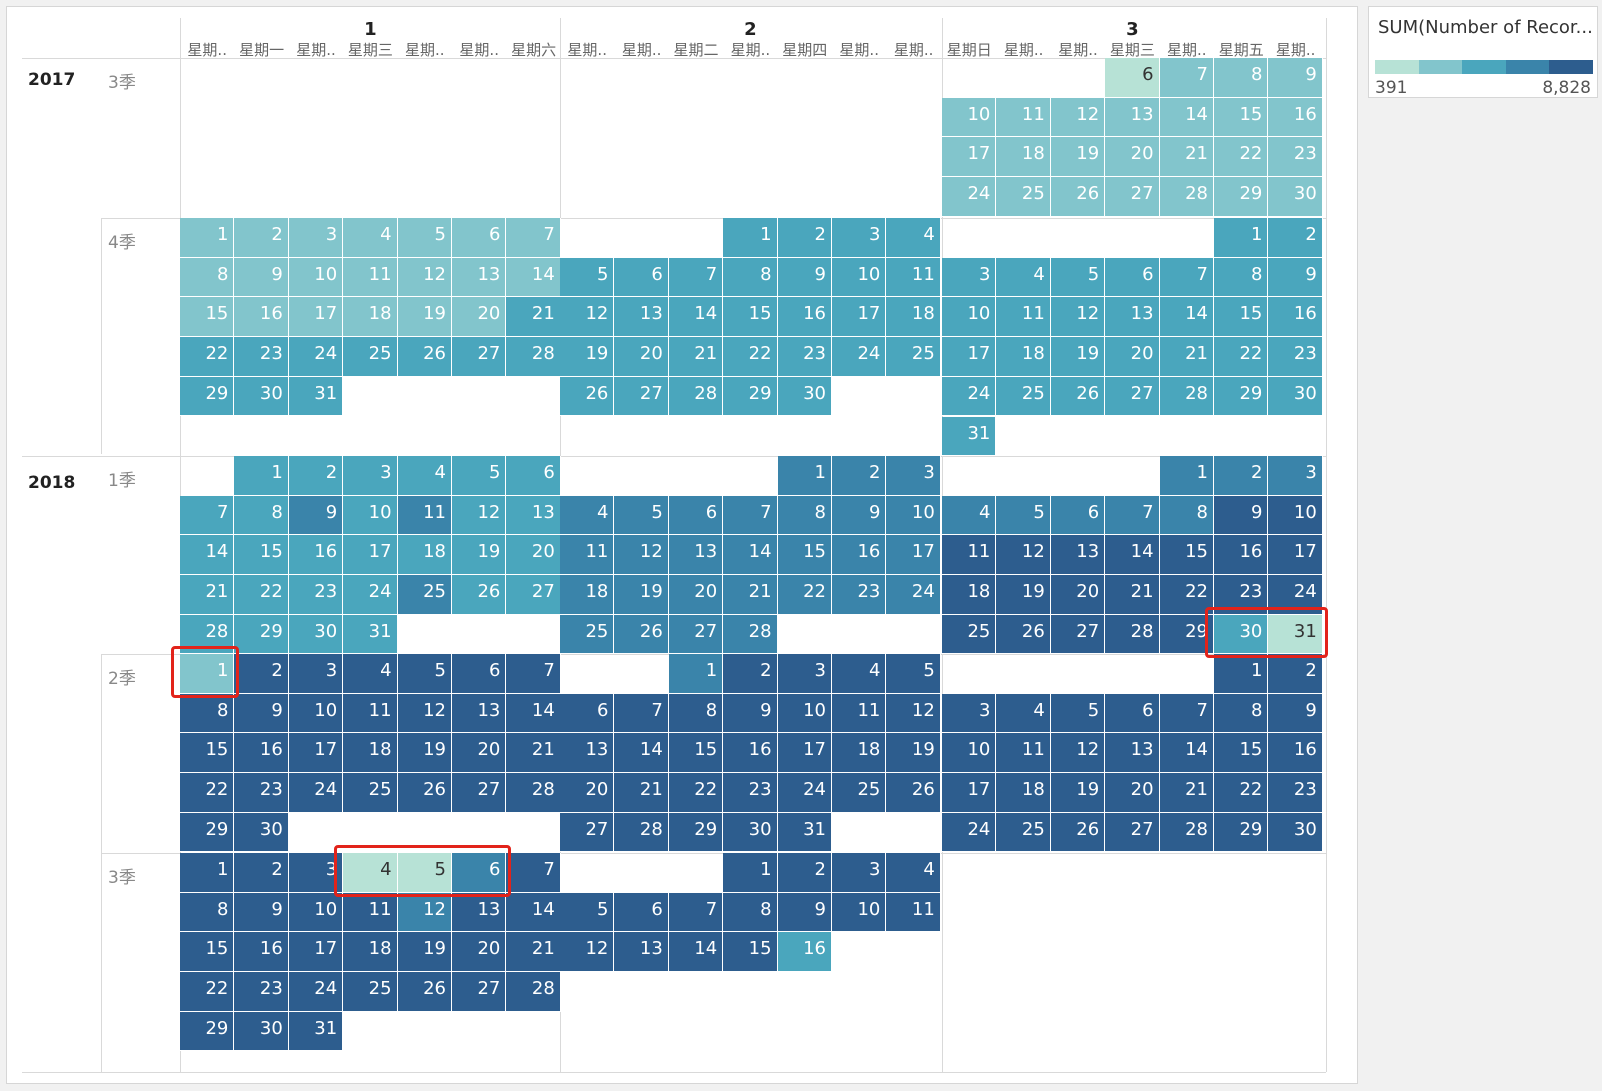 This screenshot has height=1091, width=1602. Describe the element at coordinates (587, 317) in the screenshot. I see `heatmap-cell: 12` at that location.